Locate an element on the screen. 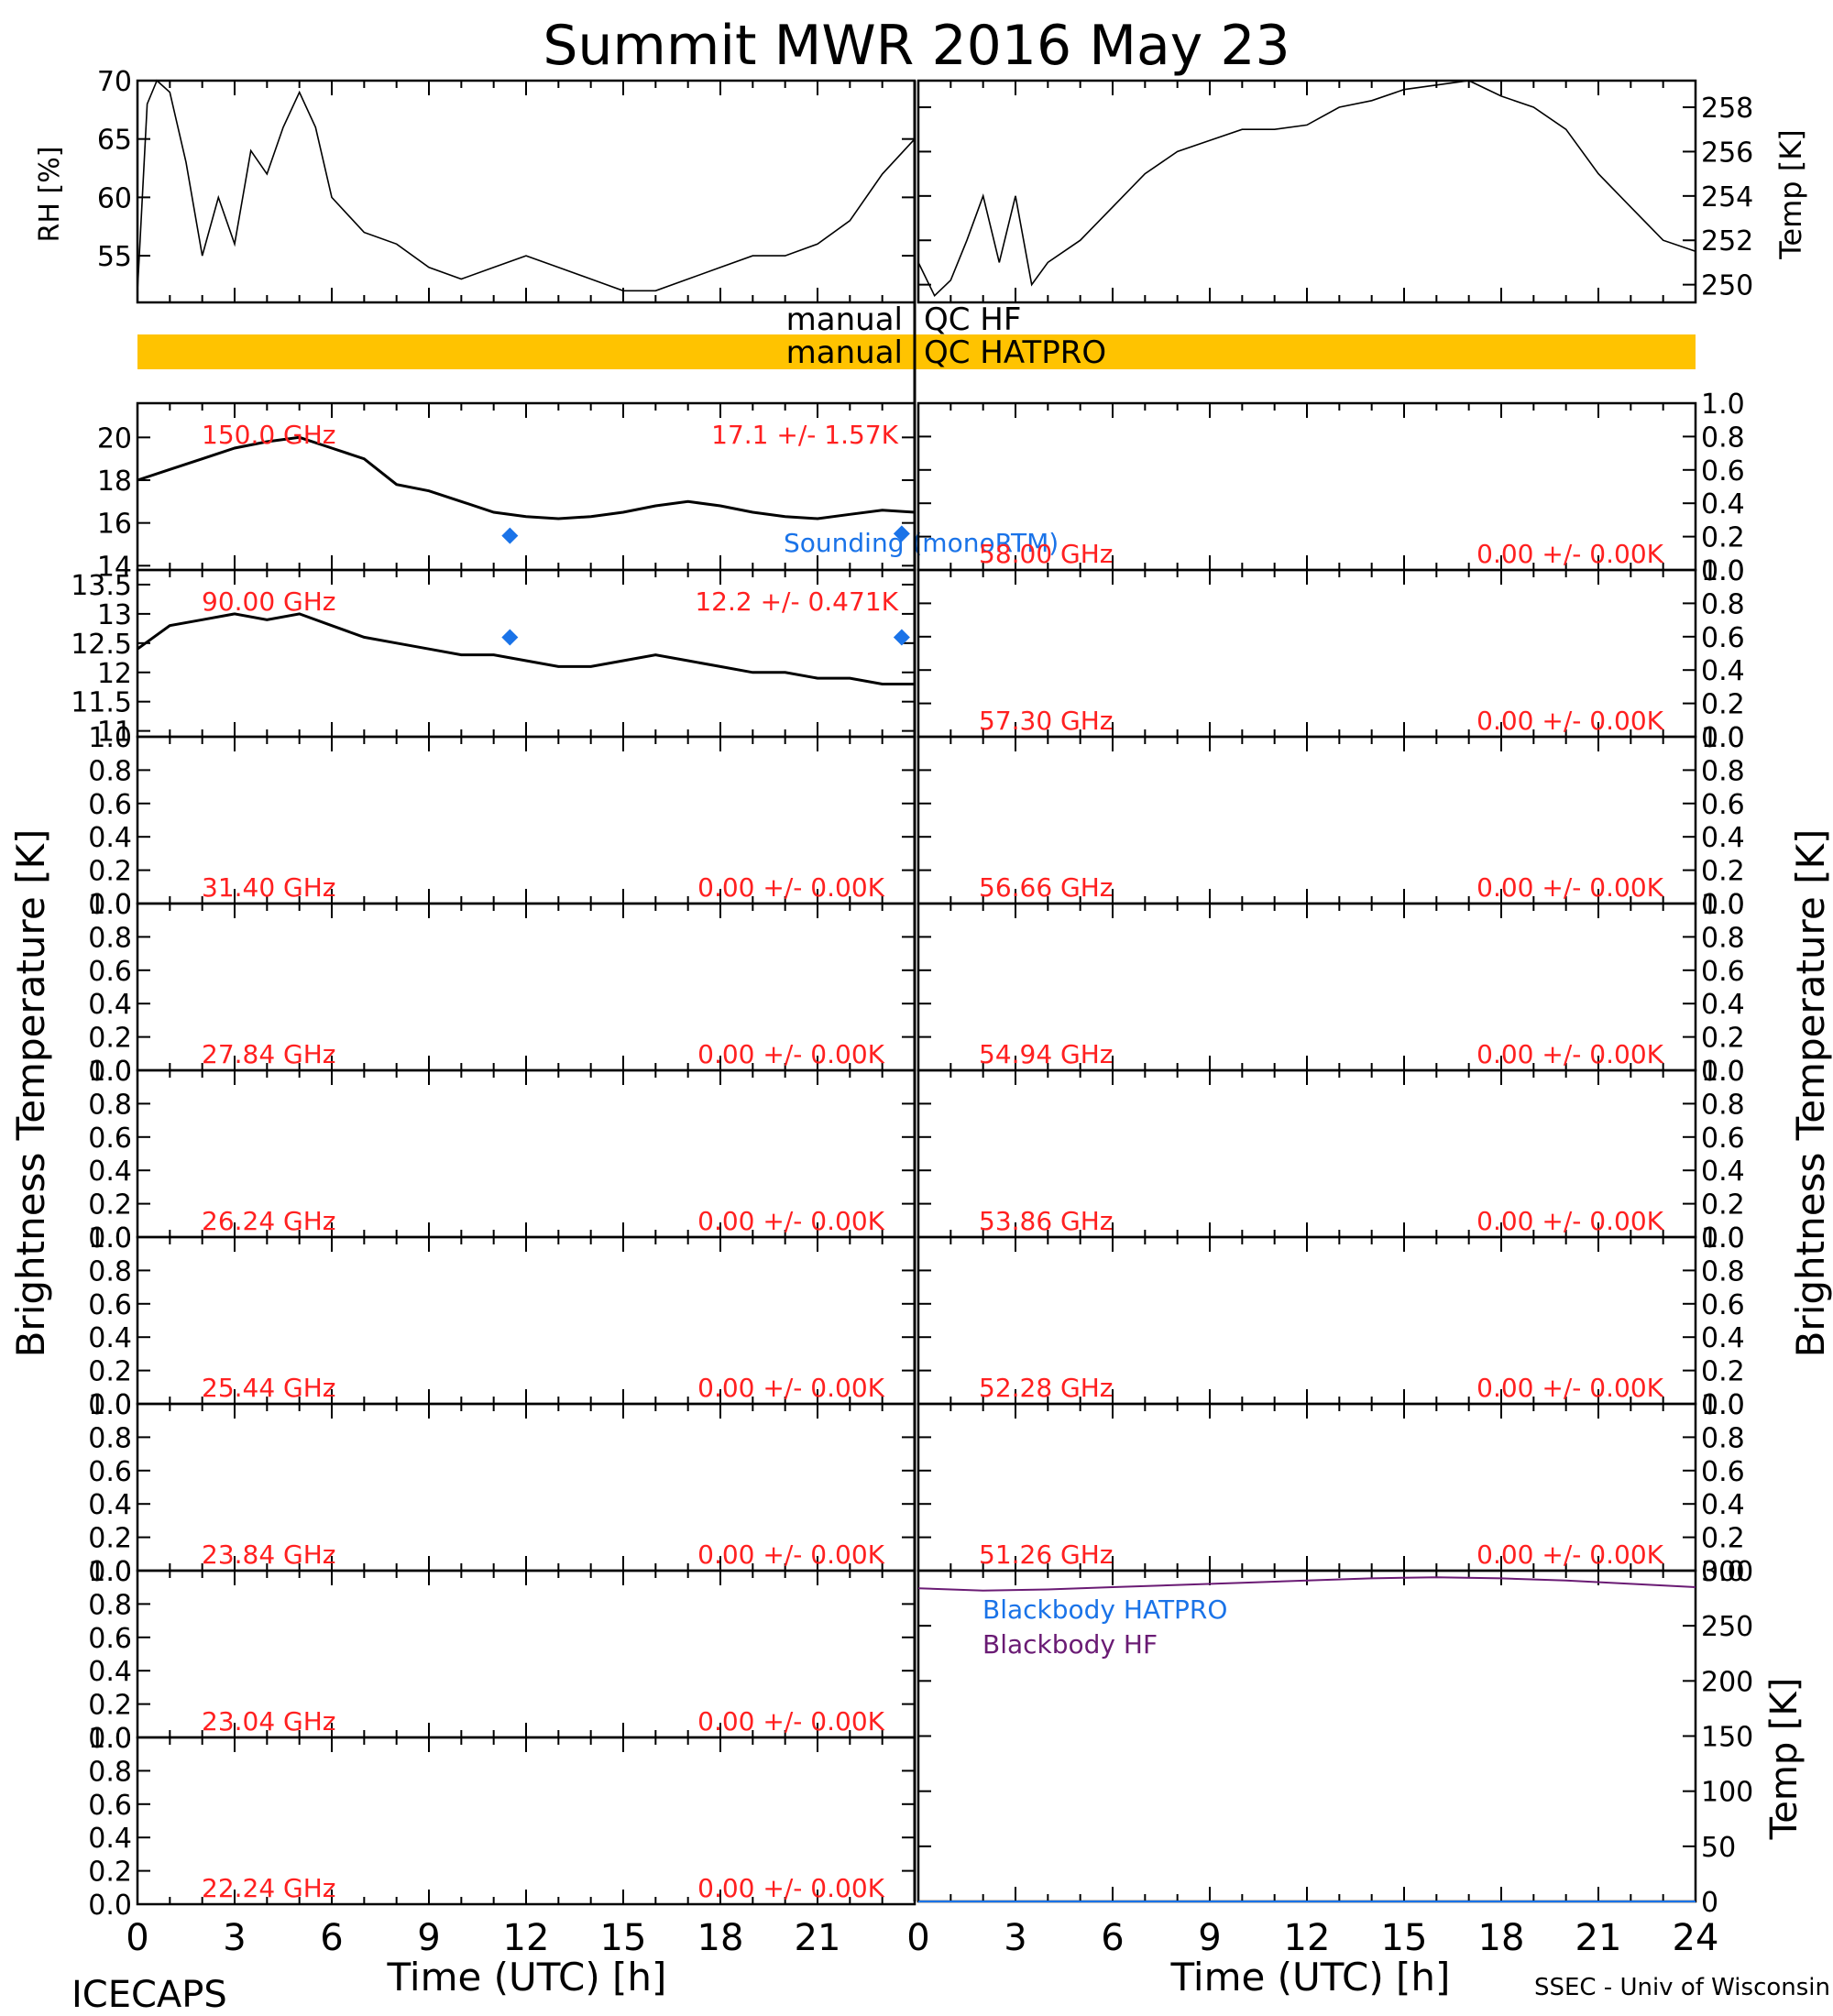 Image resolution: width=1833 pixels, height=2016 pixels. bt-freq-label: 53.86 GHz is located at coordinates (1046, 1221).